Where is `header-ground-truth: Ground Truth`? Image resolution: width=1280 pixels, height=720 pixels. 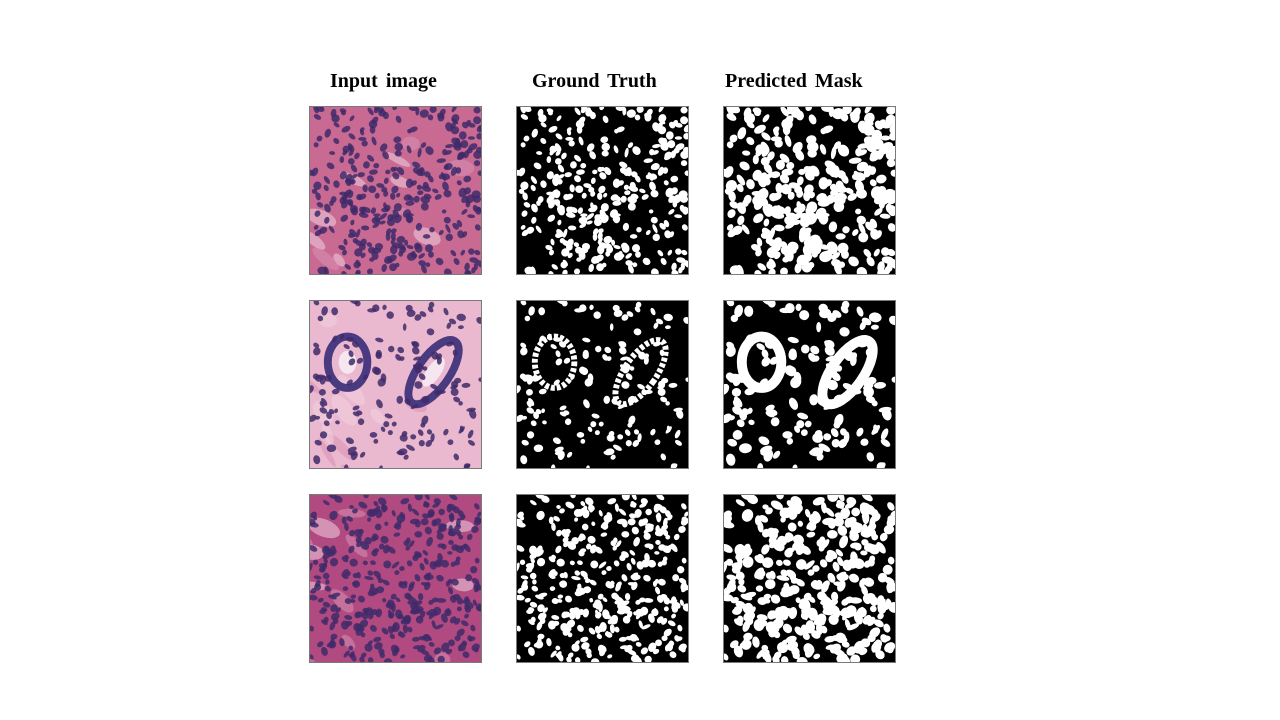
header-ground-truth: Ground Truth is located at coordinates (594, 81).